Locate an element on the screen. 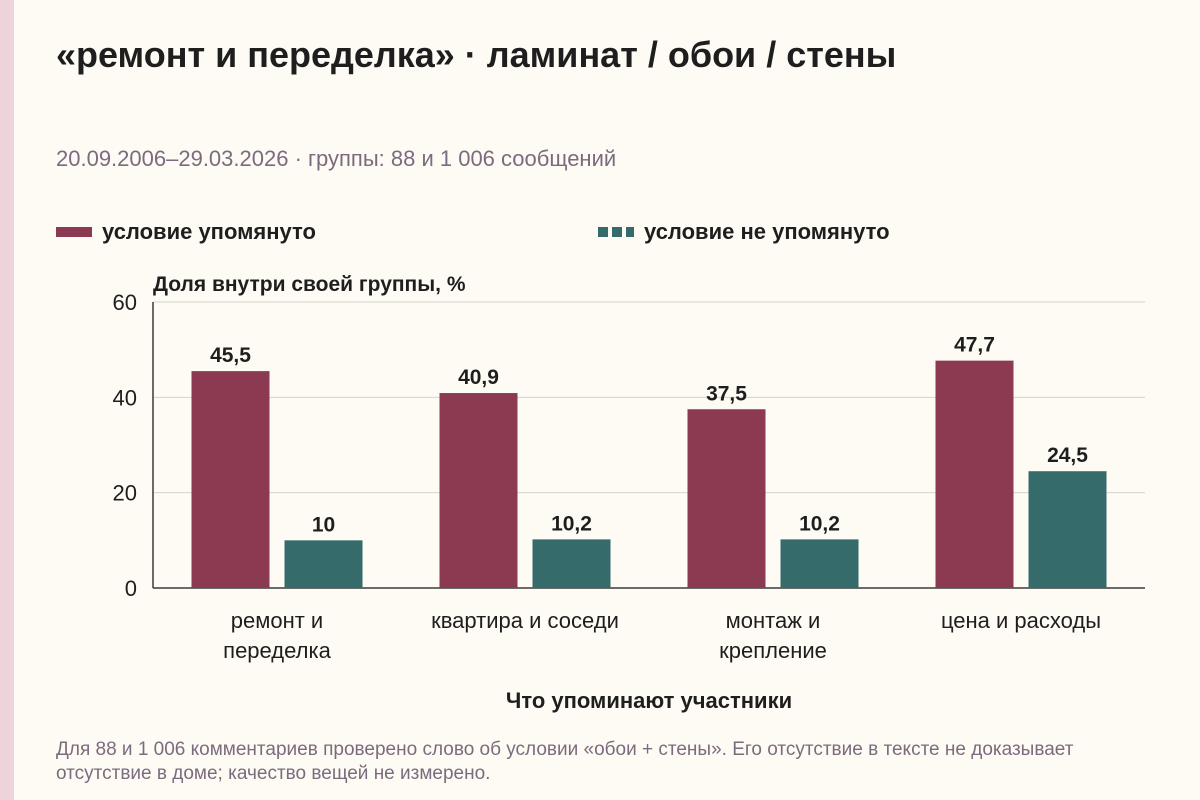  y-tick-label: 40 is located at coordinates (125, 397).